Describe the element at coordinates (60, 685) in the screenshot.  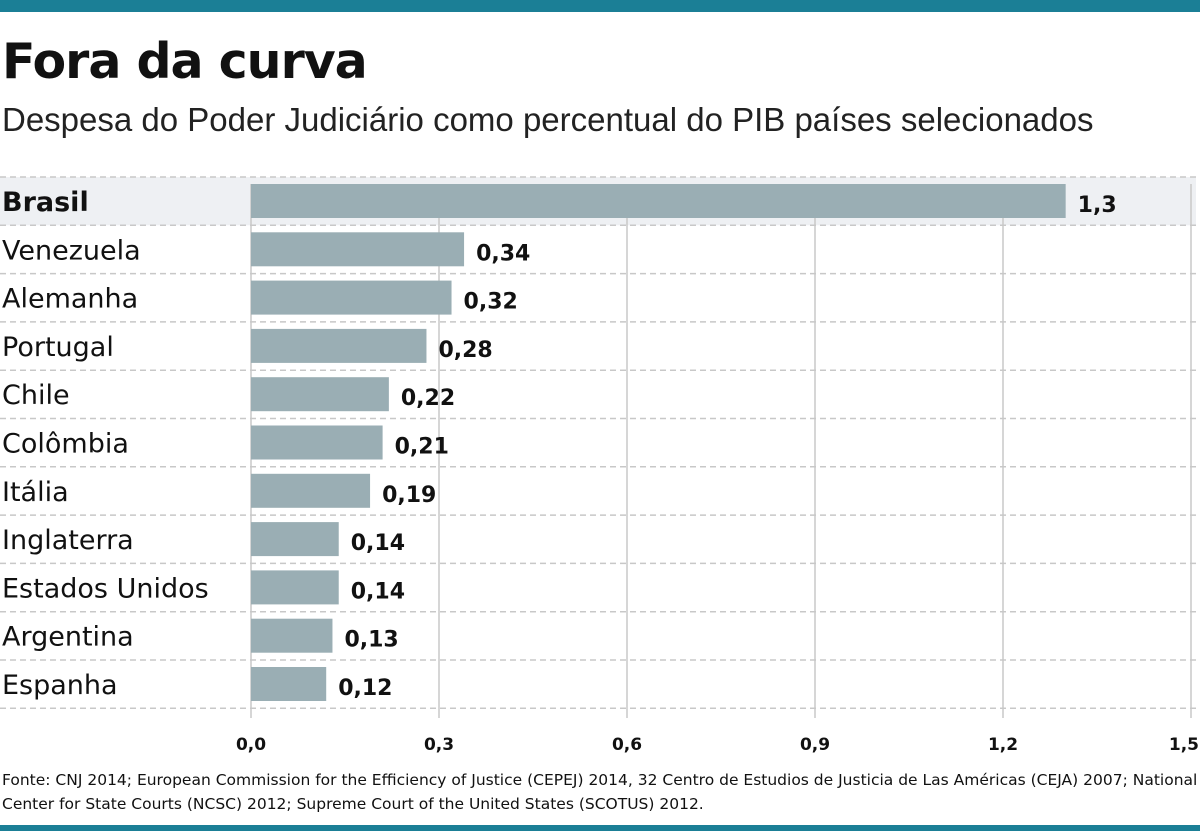
I see `category-label: Espanha` at that location.